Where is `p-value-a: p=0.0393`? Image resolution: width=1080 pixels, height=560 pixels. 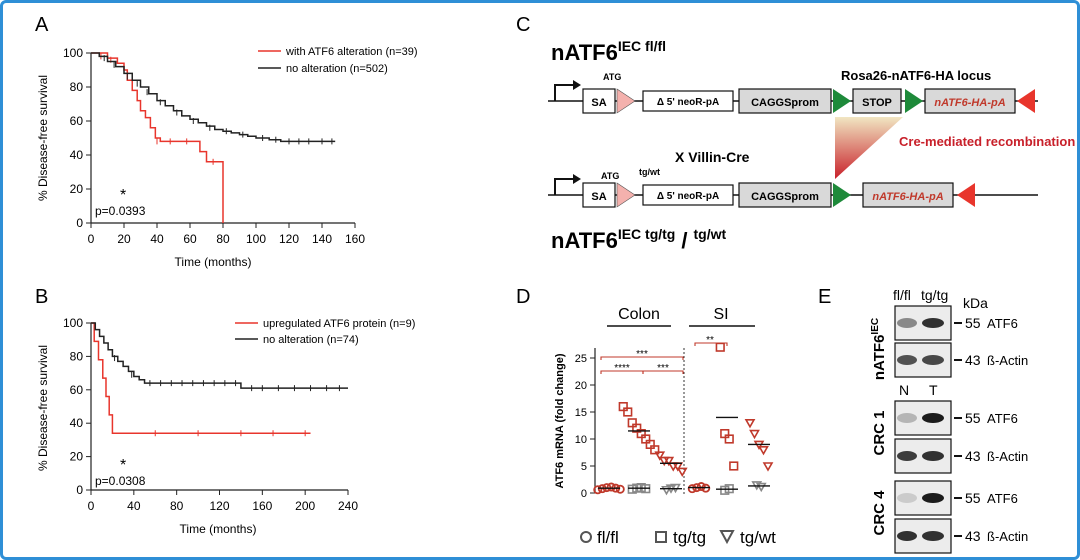
p-value-a: p=0.0393 is located at coordinates (120, 211).